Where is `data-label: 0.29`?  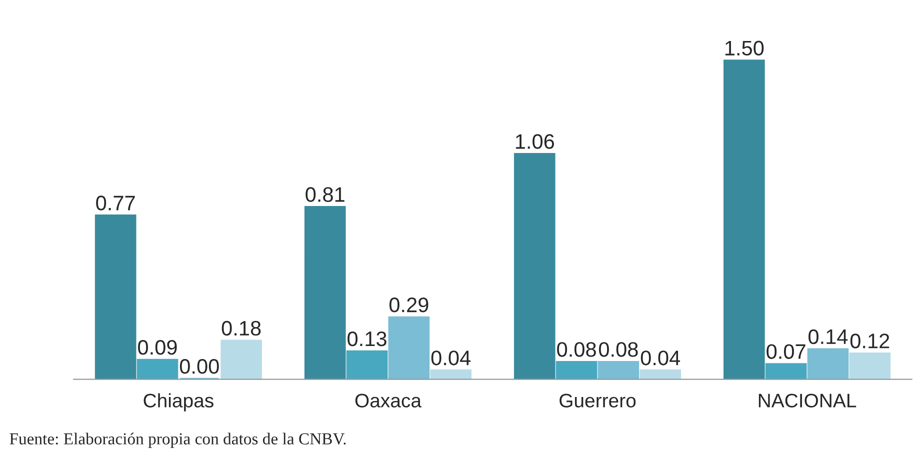 data-label: 0.29 is located at coordinates (408, 305).